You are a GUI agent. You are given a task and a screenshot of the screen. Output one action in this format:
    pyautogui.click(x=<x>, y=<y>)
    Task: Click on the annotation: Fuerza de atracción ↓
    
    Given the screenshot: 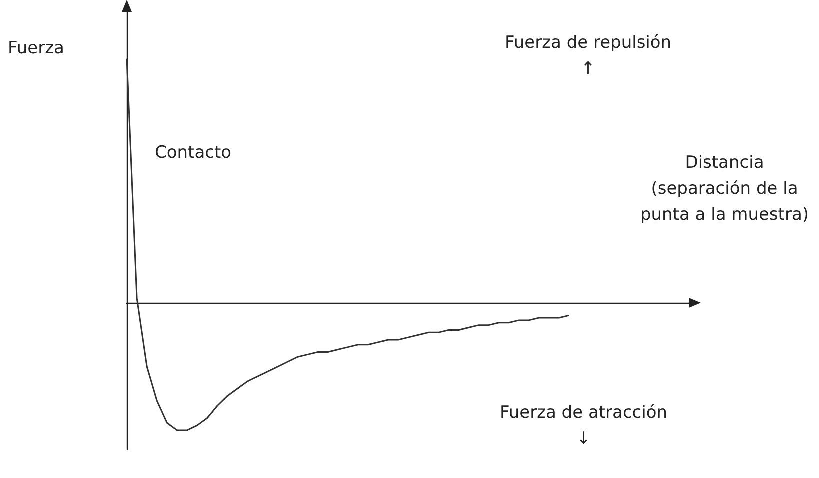 What is the action you would take?
    pyautogui.click(x=584, y=426)
    